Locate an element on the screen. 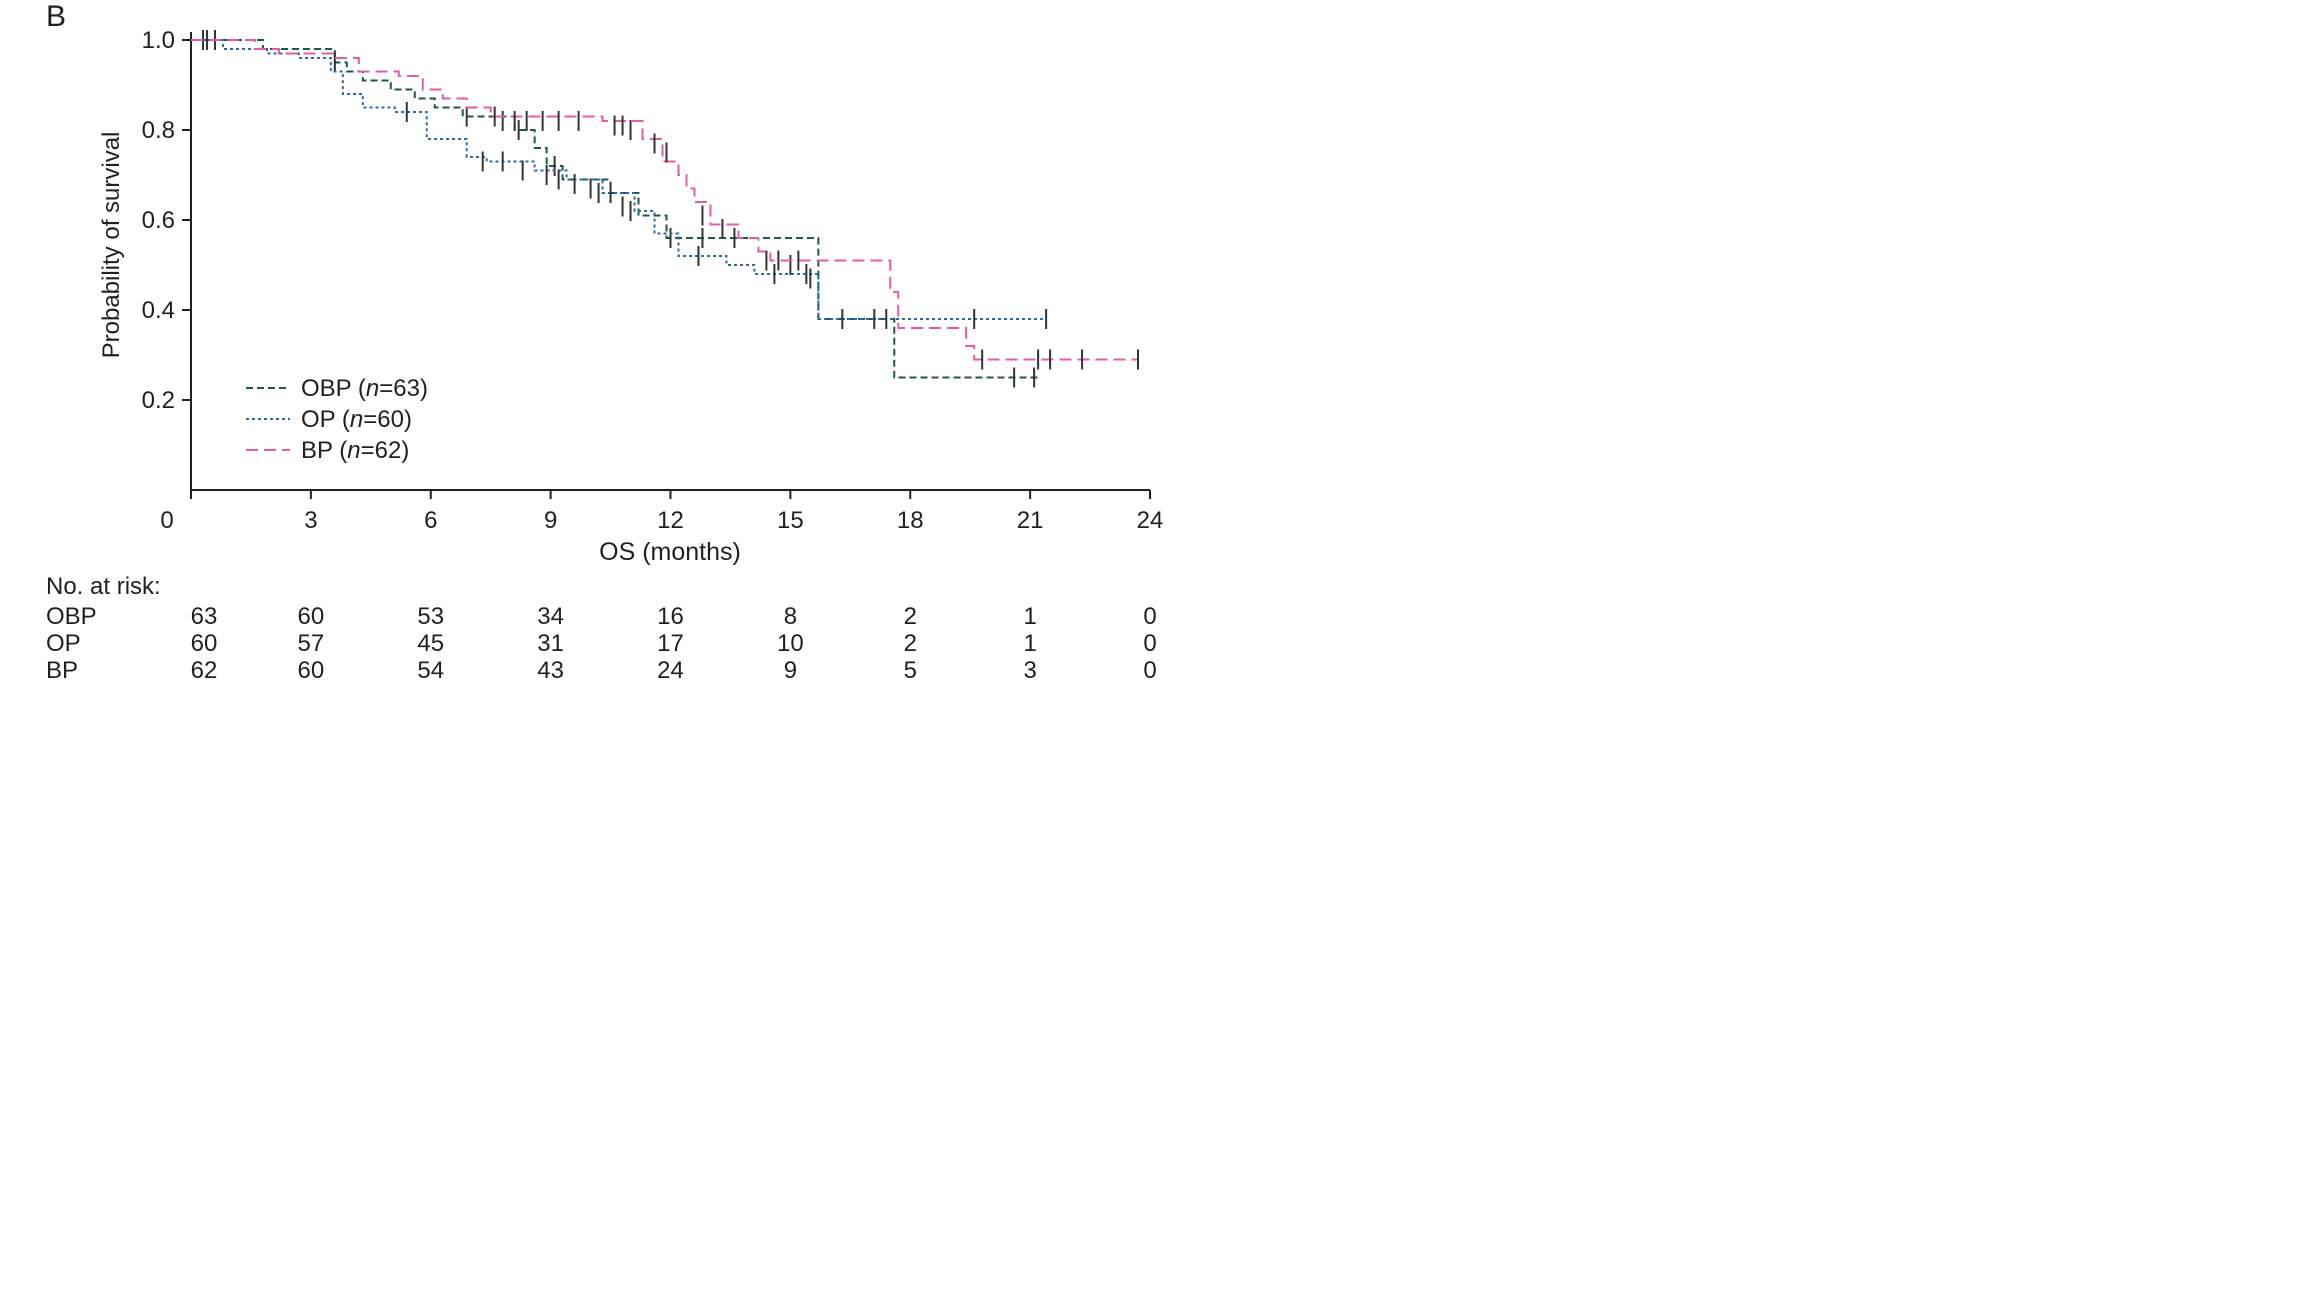 The image size is (2304, 1296). legend: OBP (n=63) OP (n=60) BP (n=62) is located at coordinates (337, 419).